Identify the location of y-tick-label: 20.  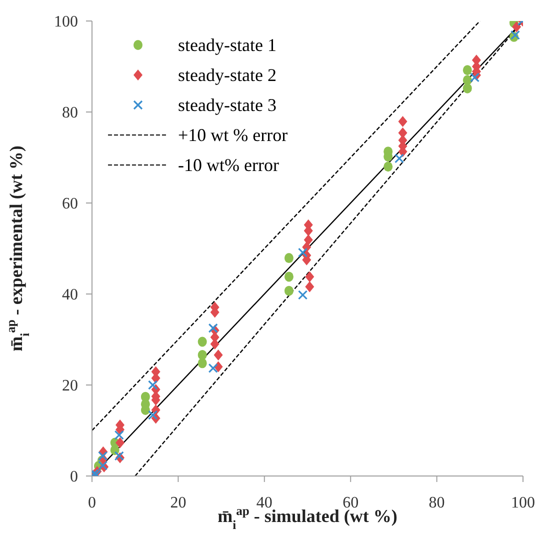
(70, 386).